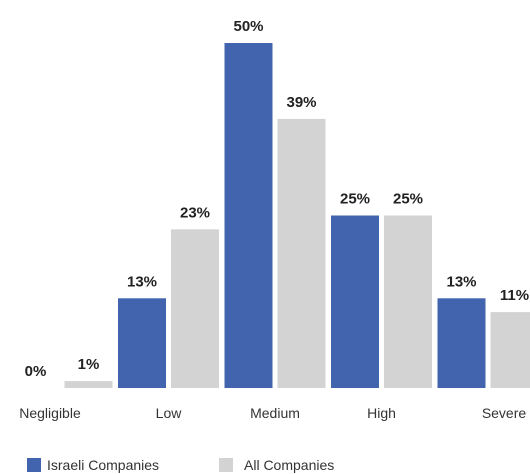 Image resolution: width=530 pixels, height=474 pixels. Describe the element at coordinates (301, 253) in the screenshot. I see `bar-medium-all` at that location.